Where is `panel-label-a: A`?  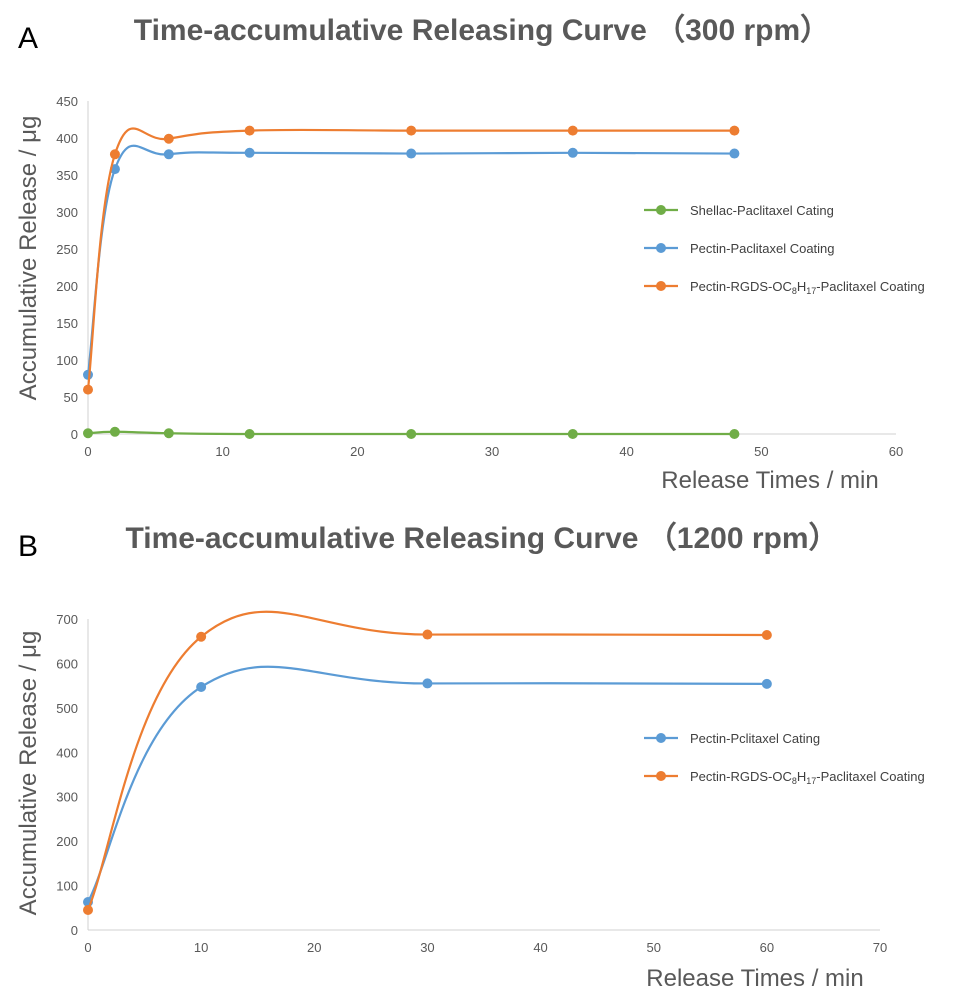 panel-label-a: A is located at coordinates (28, 38).